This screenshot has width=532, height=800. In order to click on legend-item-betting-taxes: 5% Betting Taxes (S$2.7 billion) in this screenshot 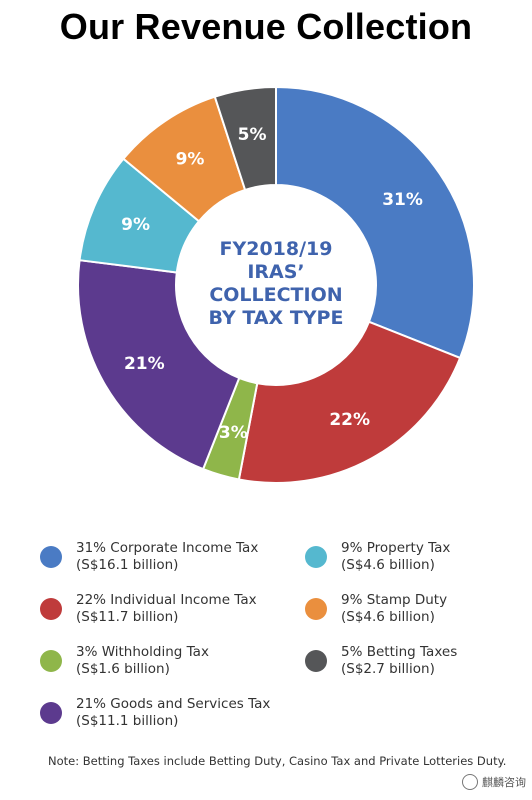, I will do `click(381, 661)`.